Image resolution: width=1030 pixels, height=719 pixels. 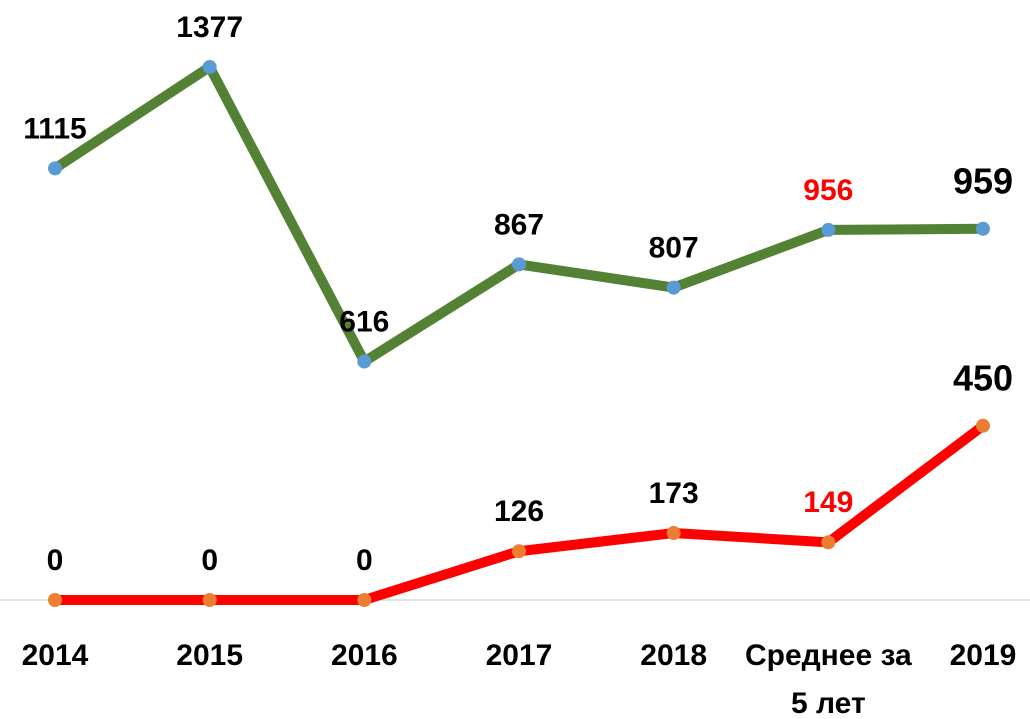 I want to click on data-label: 956, so click(x=828, y=190).